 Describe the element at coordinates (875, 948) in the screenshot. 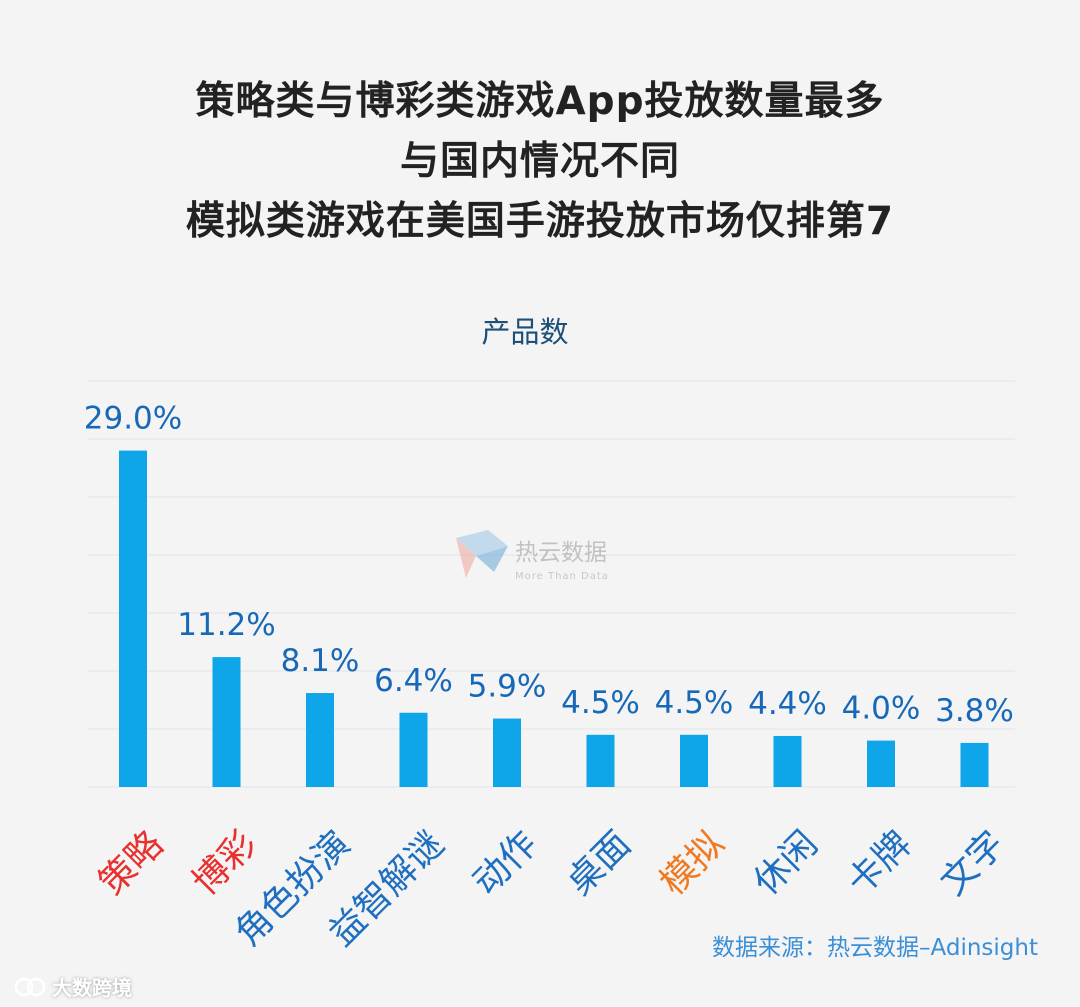

I see `data-source: 数据来源：热云数据–Adinsight` at that location.